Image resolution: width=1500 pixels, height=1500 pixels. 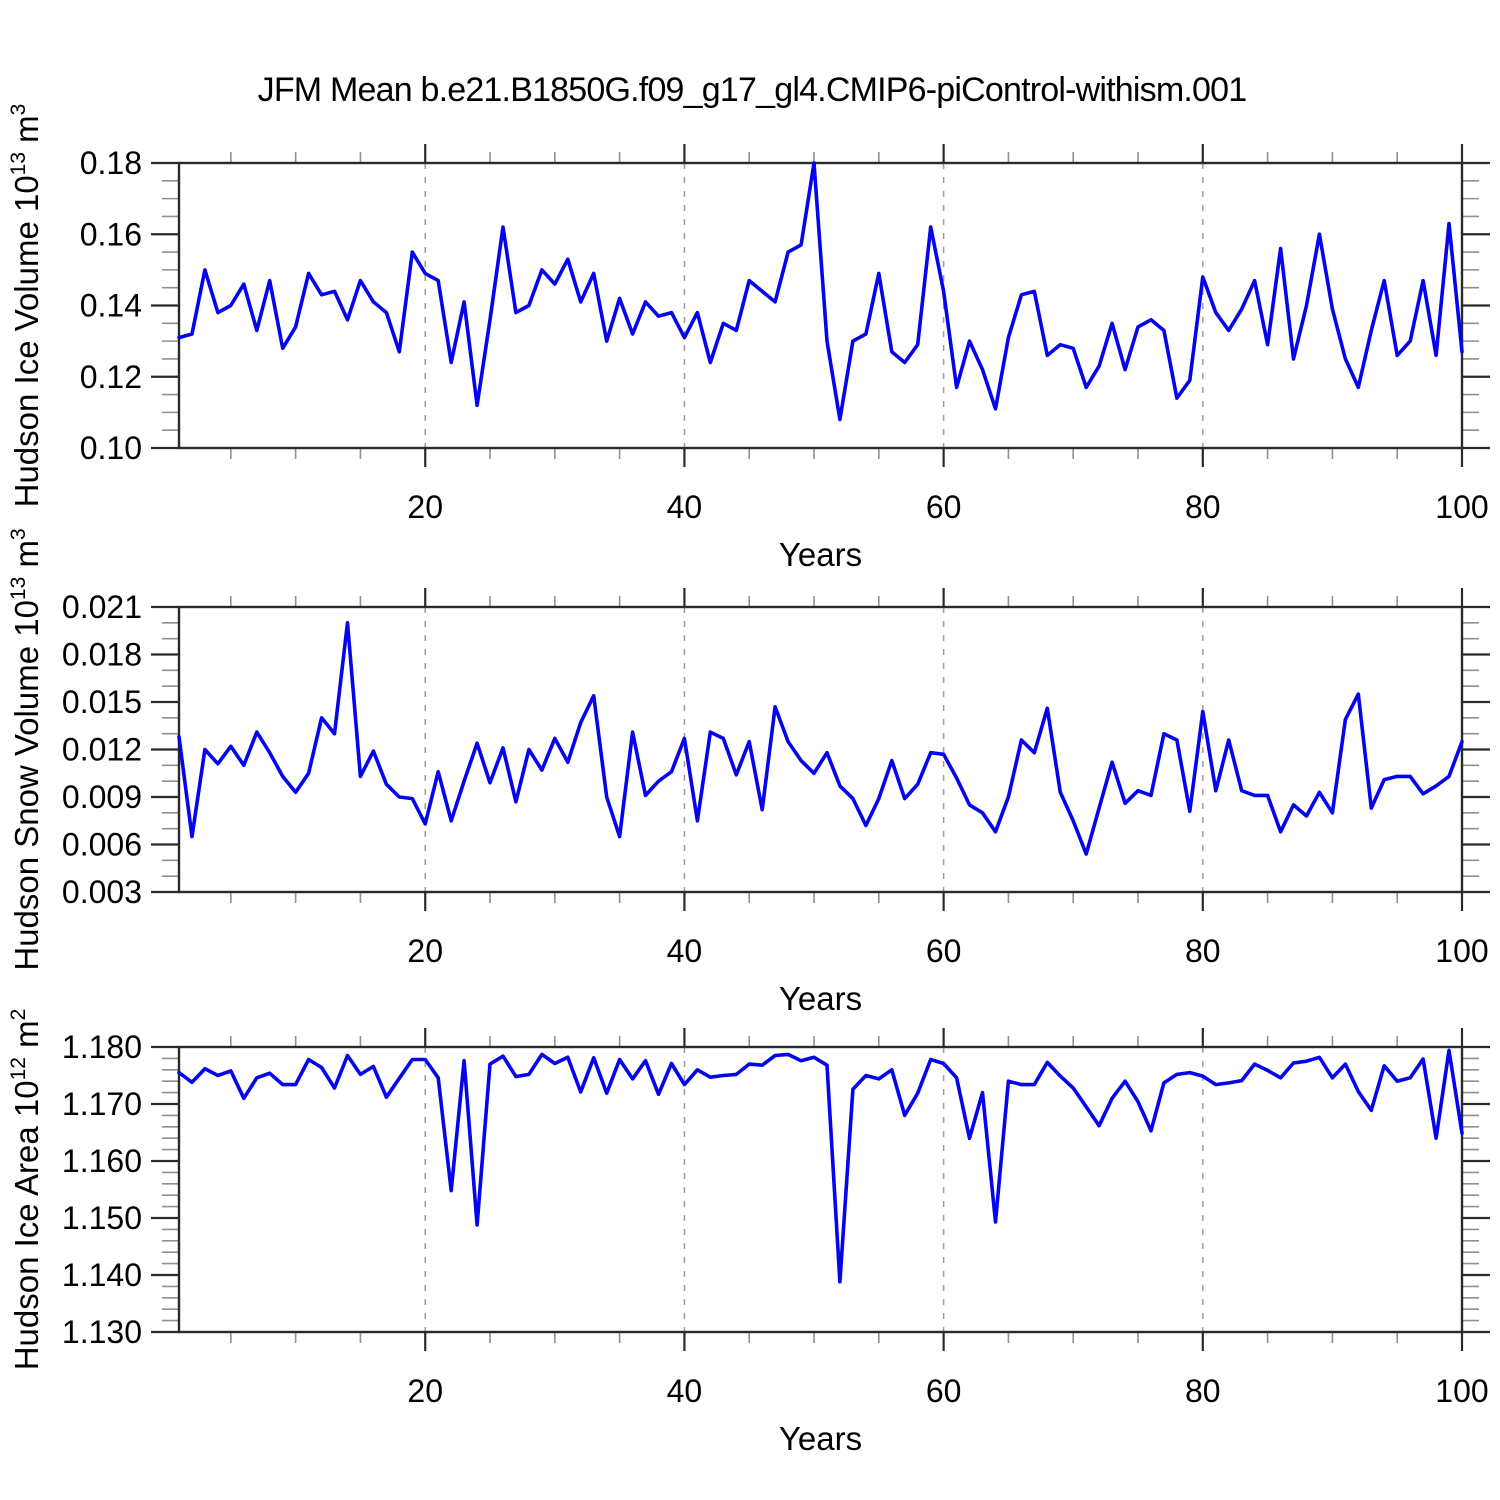 What do you see at coordinates (102, 1332) in the screenshot?
I see `y-tick-label: 1.130` at bounding box center [102, 1332].